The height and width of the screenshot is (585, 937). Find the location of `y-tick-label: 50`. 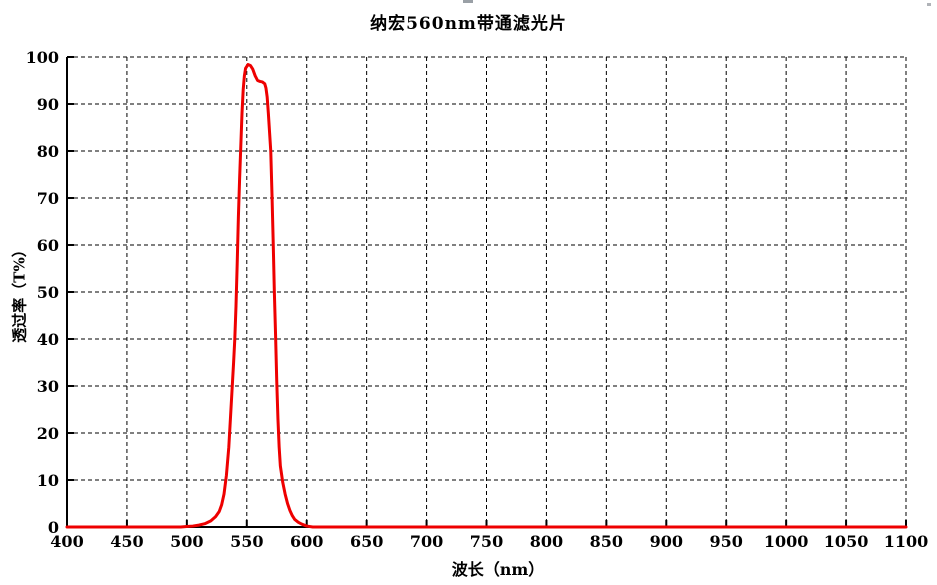

y-tick-label: 50 is located at coordinates (48, 292).